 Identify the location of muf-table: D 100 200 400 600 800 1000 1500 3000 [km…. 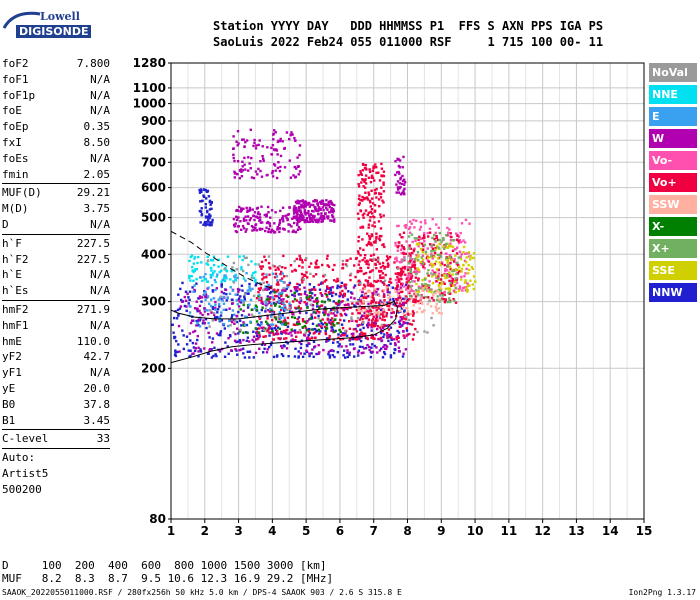
(167, 572).